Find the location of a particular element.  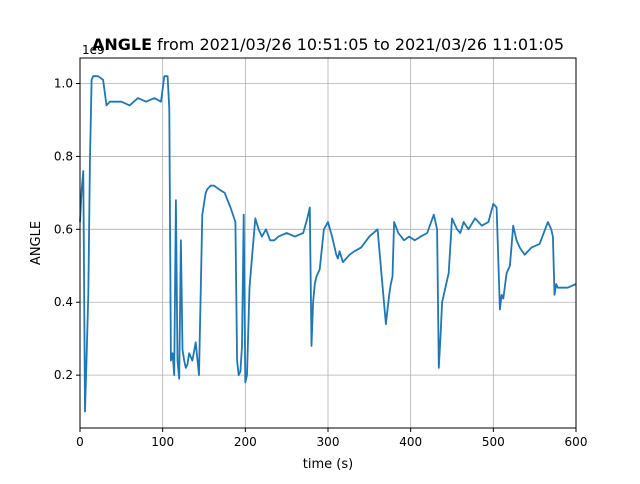

y-tick-label: 1.0 is located at coordinates (63, 84).